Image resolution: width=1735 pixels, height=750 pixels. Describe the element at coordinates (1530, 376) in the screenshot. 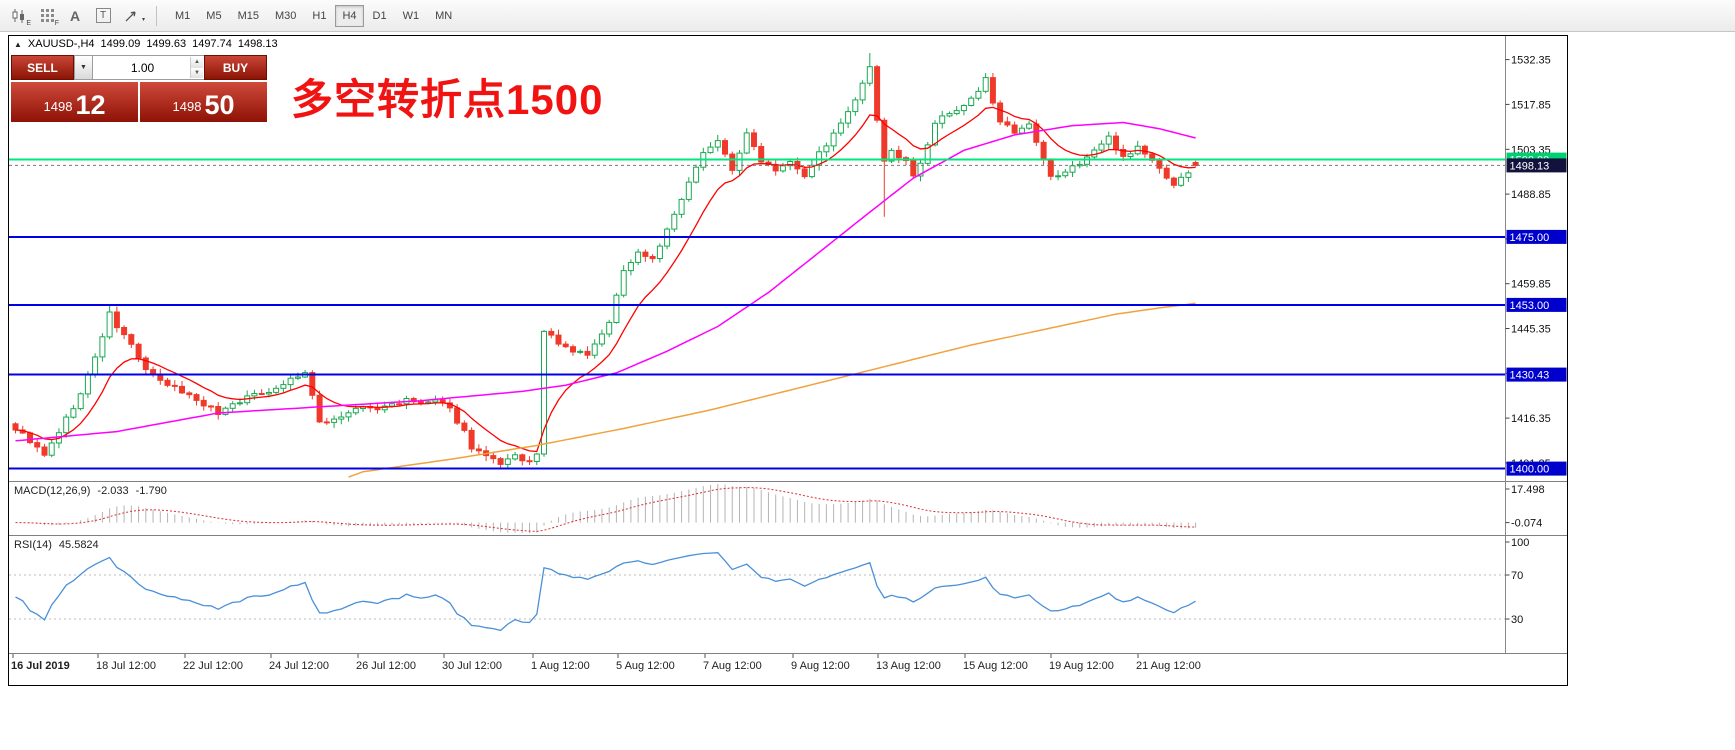

I see `svg-text: 1430.43` at that location.